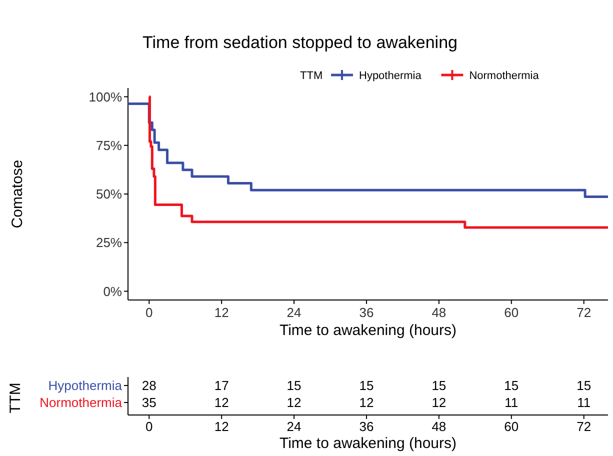  I want to click on y-axis-title: Comatose, so click(17, 194).